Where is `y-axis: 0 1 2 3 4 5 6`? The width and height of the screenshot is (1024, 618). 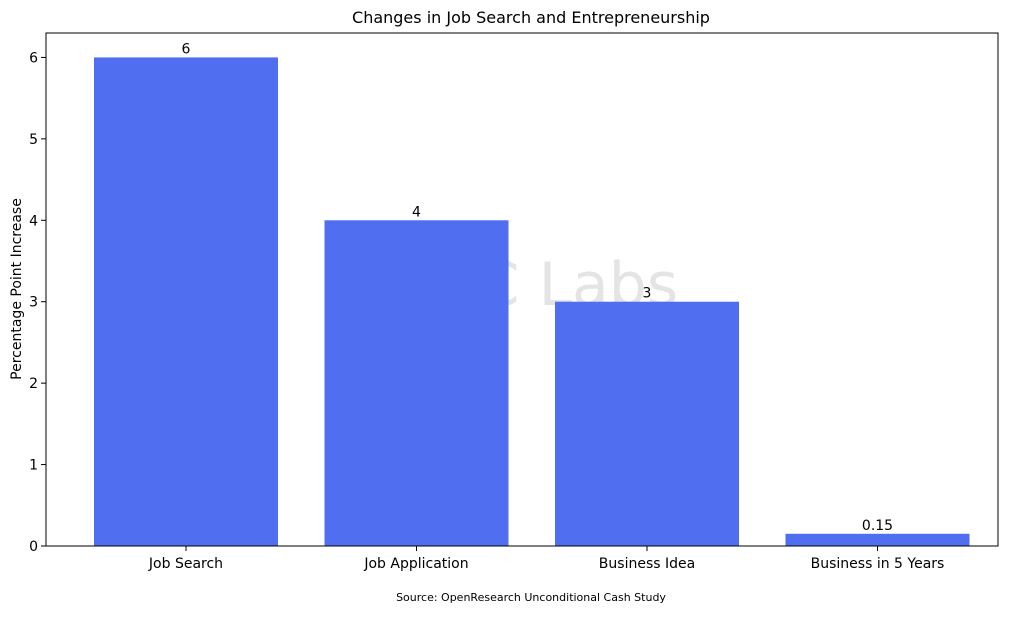 y-axis: 0 1 2 3 4 5 6 is located at coordinates (37, 302).